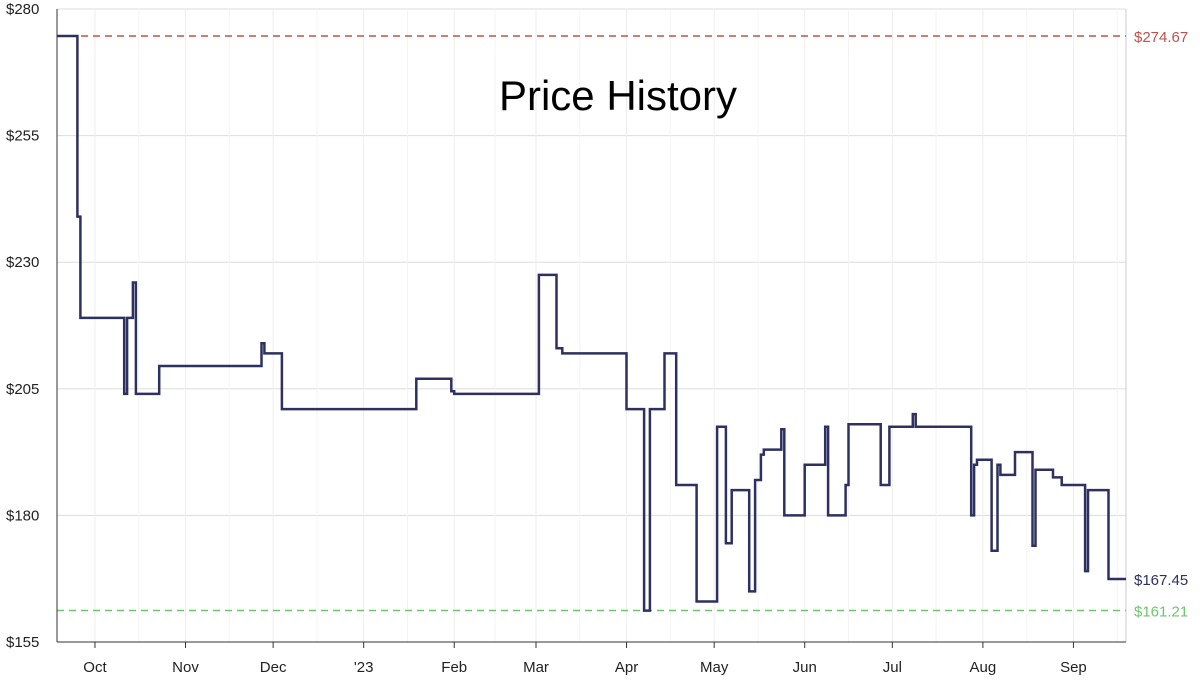 This screenshot has height=681, width=1200. I want to click on y-tick-label: $255, so click(22, 136).